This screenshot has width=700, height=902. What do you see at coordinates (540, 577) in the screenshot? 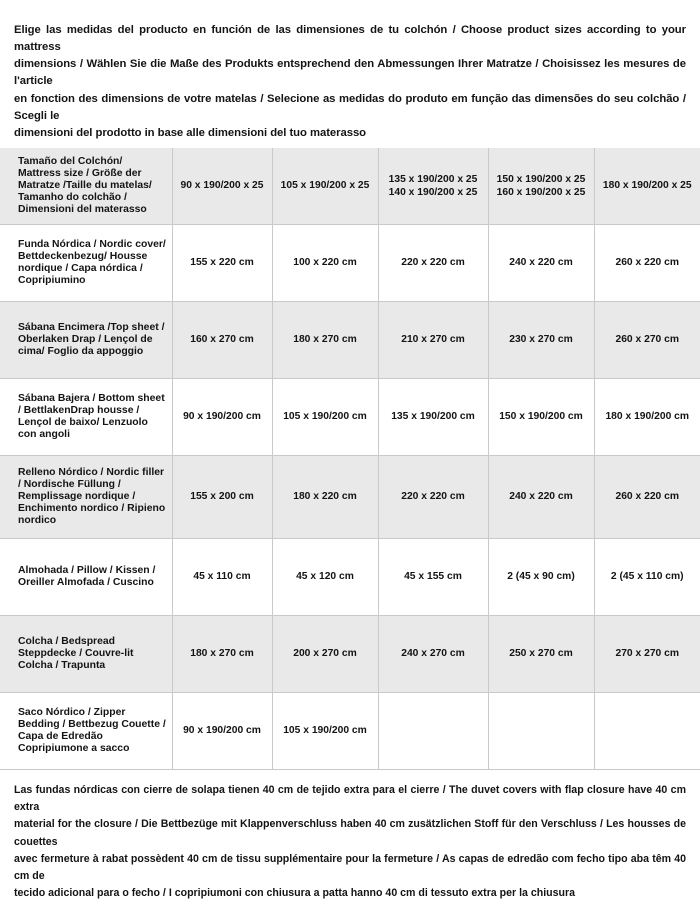
I see `row-value: 2 (45 x 90 cm)` at bounding box center [540, 577].